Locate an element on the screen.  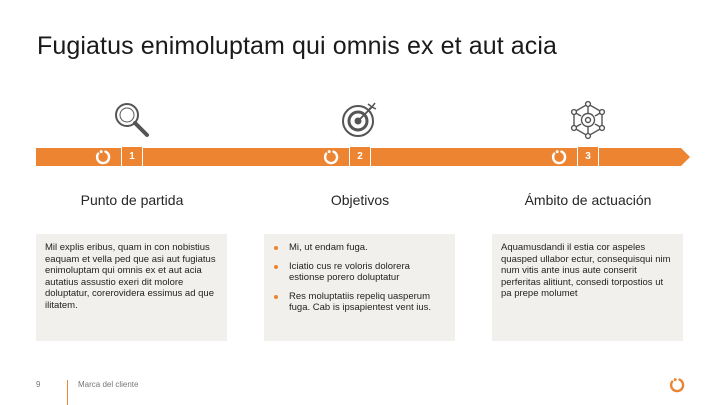
magnifier-icon is located at coordinates (132, 120).